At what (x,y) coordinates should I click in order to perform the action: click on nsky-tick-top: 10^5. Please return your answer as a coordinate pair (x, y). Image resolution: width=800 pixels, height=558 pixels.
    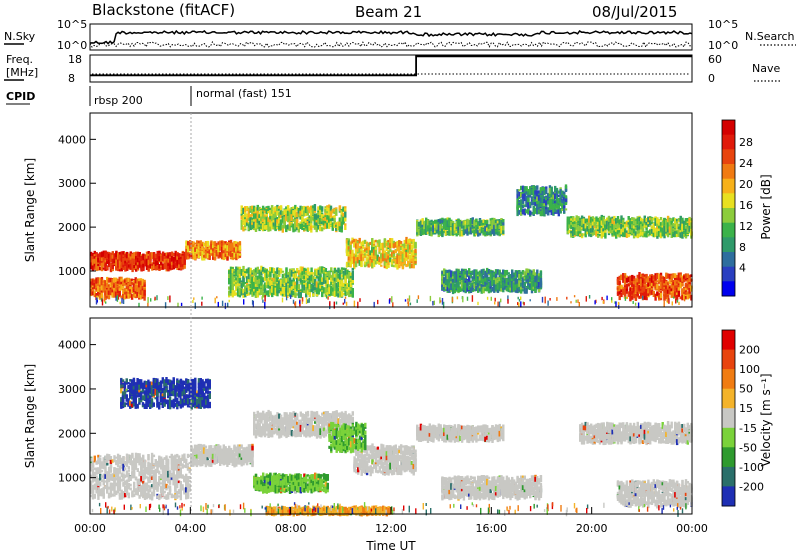
    Looking at the image, I should click on (72, 24).